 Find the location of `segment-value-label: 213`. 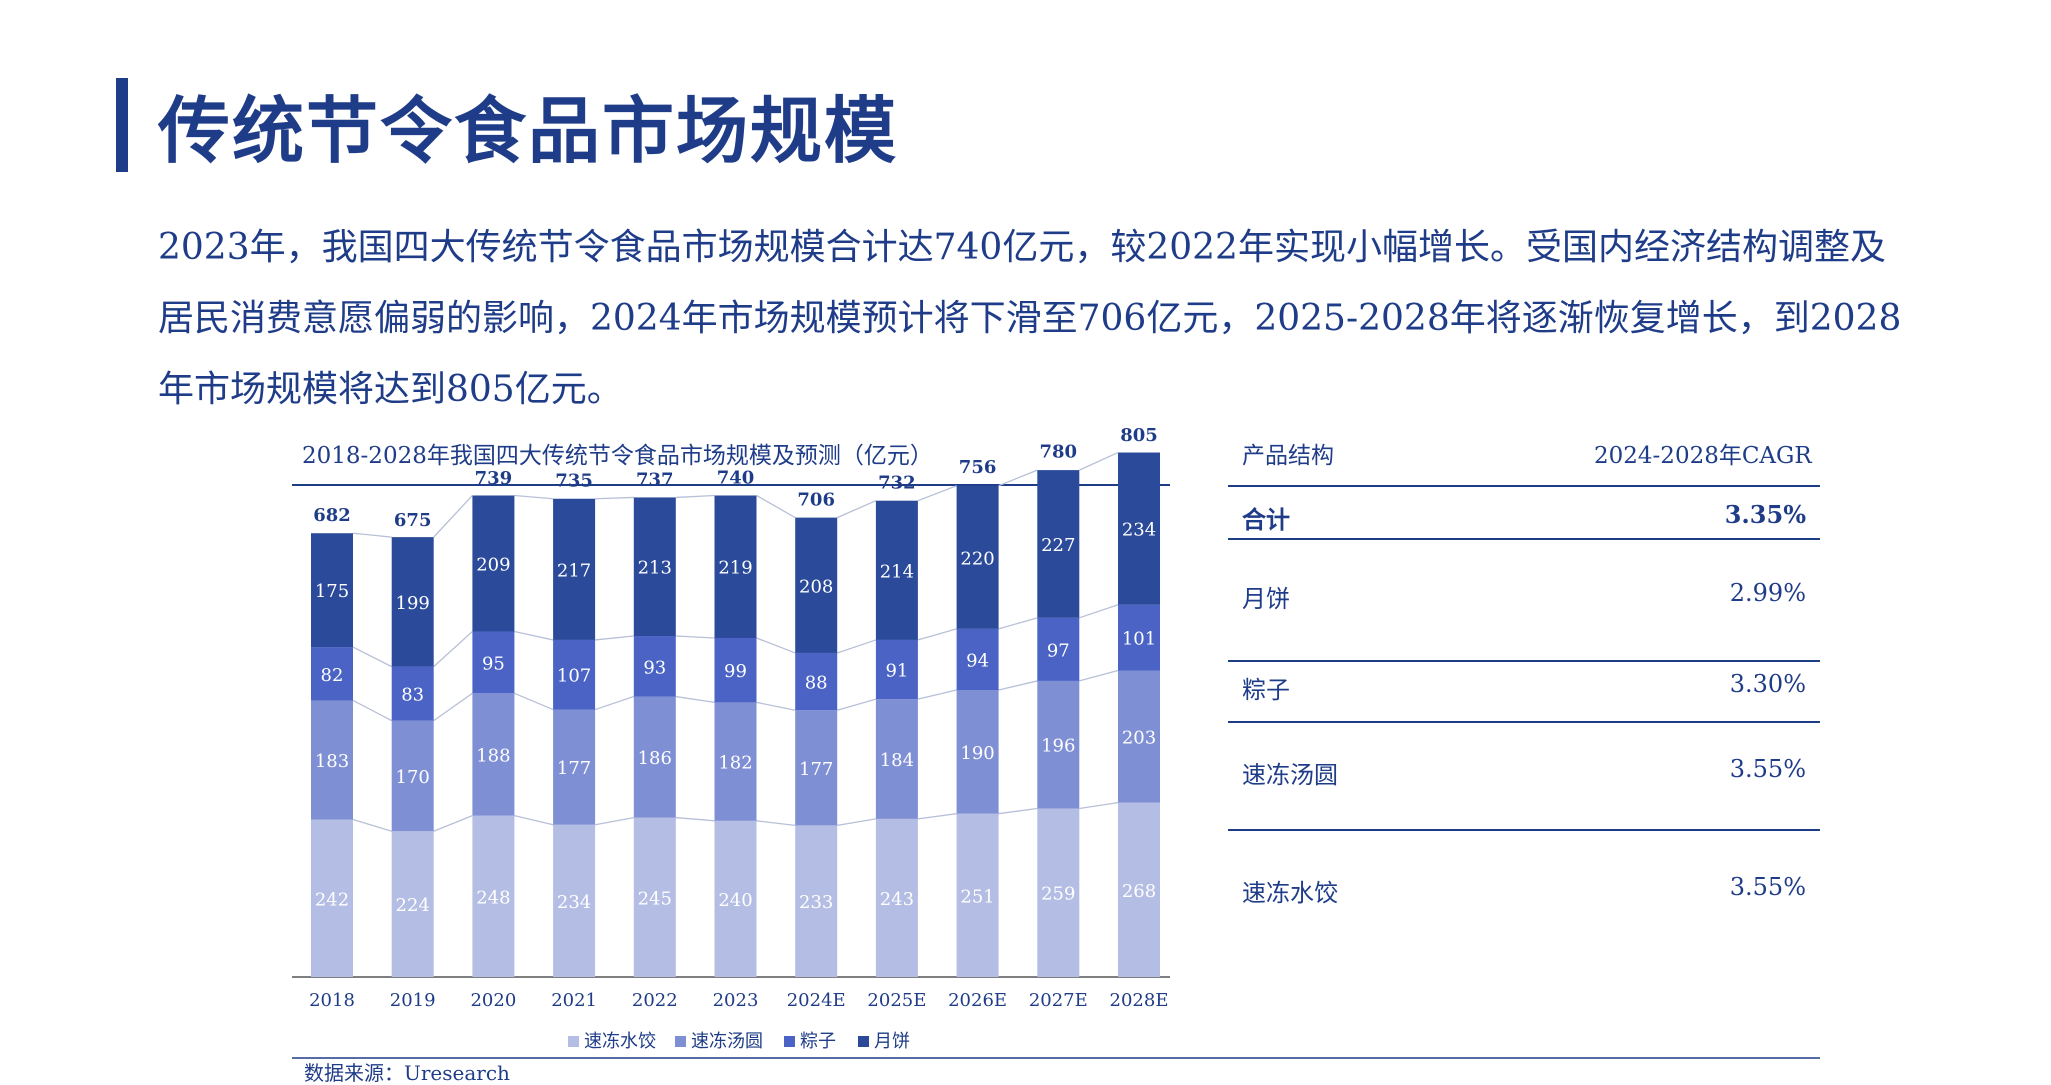

segment-value-label: 213 is located at coordinates (655, 568).